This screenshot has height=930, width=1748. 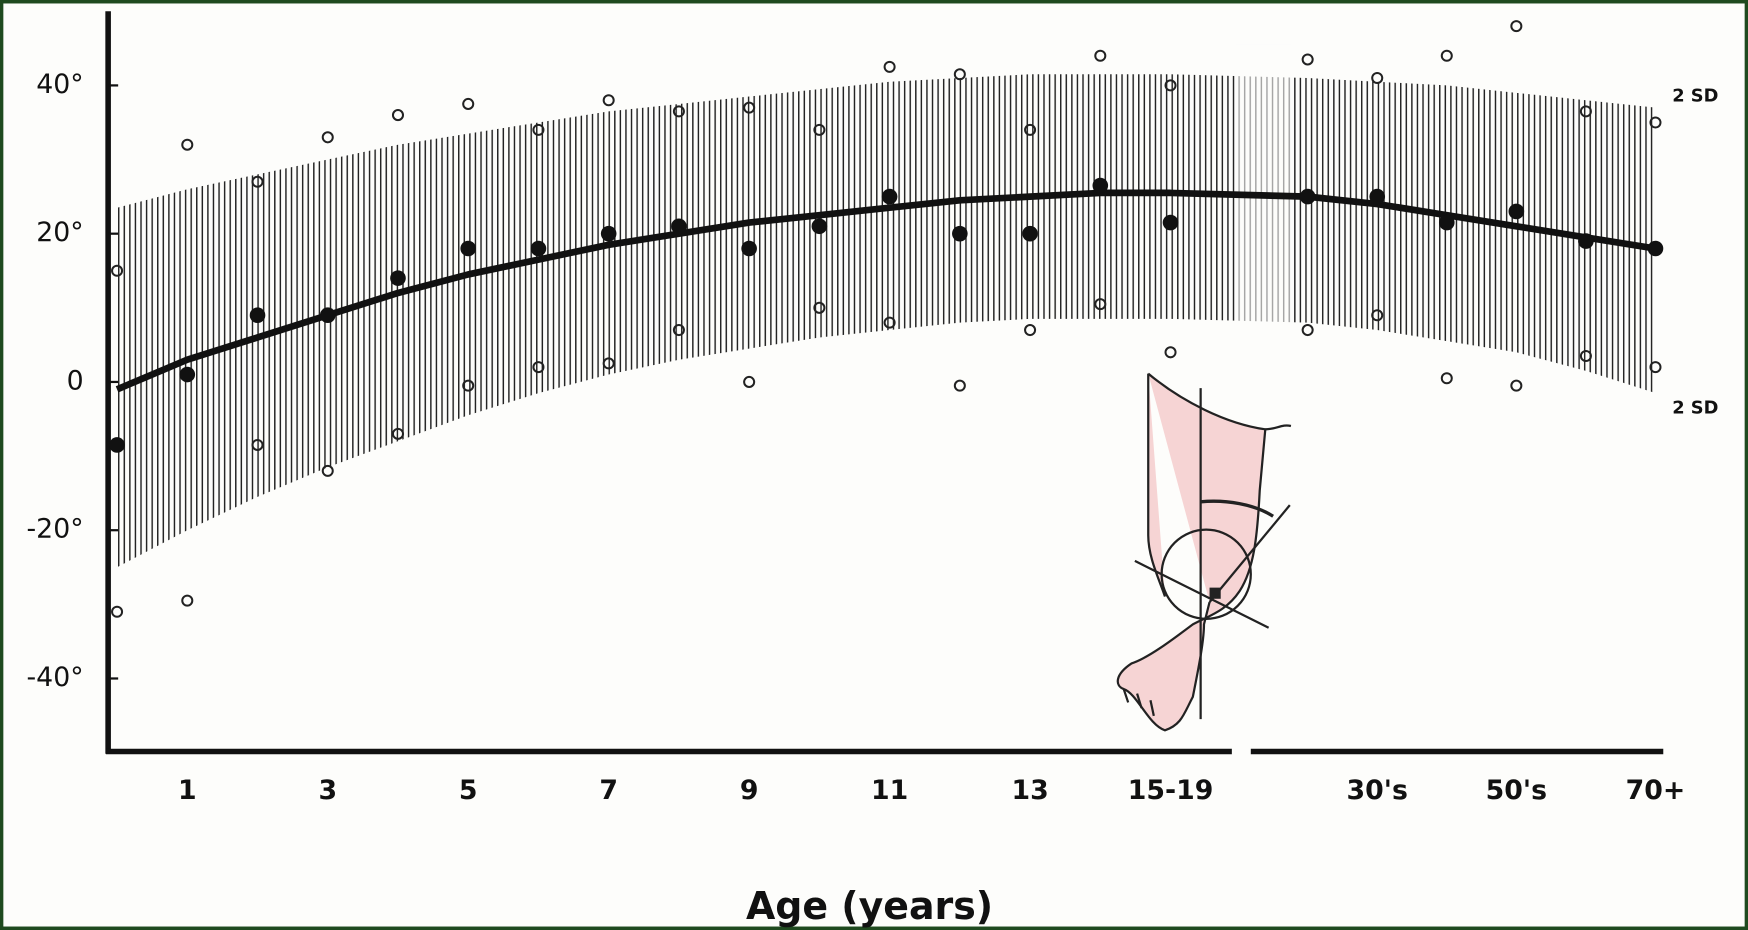 I want to click on x-tick-label: 50's, so click(x=1516, y=790).